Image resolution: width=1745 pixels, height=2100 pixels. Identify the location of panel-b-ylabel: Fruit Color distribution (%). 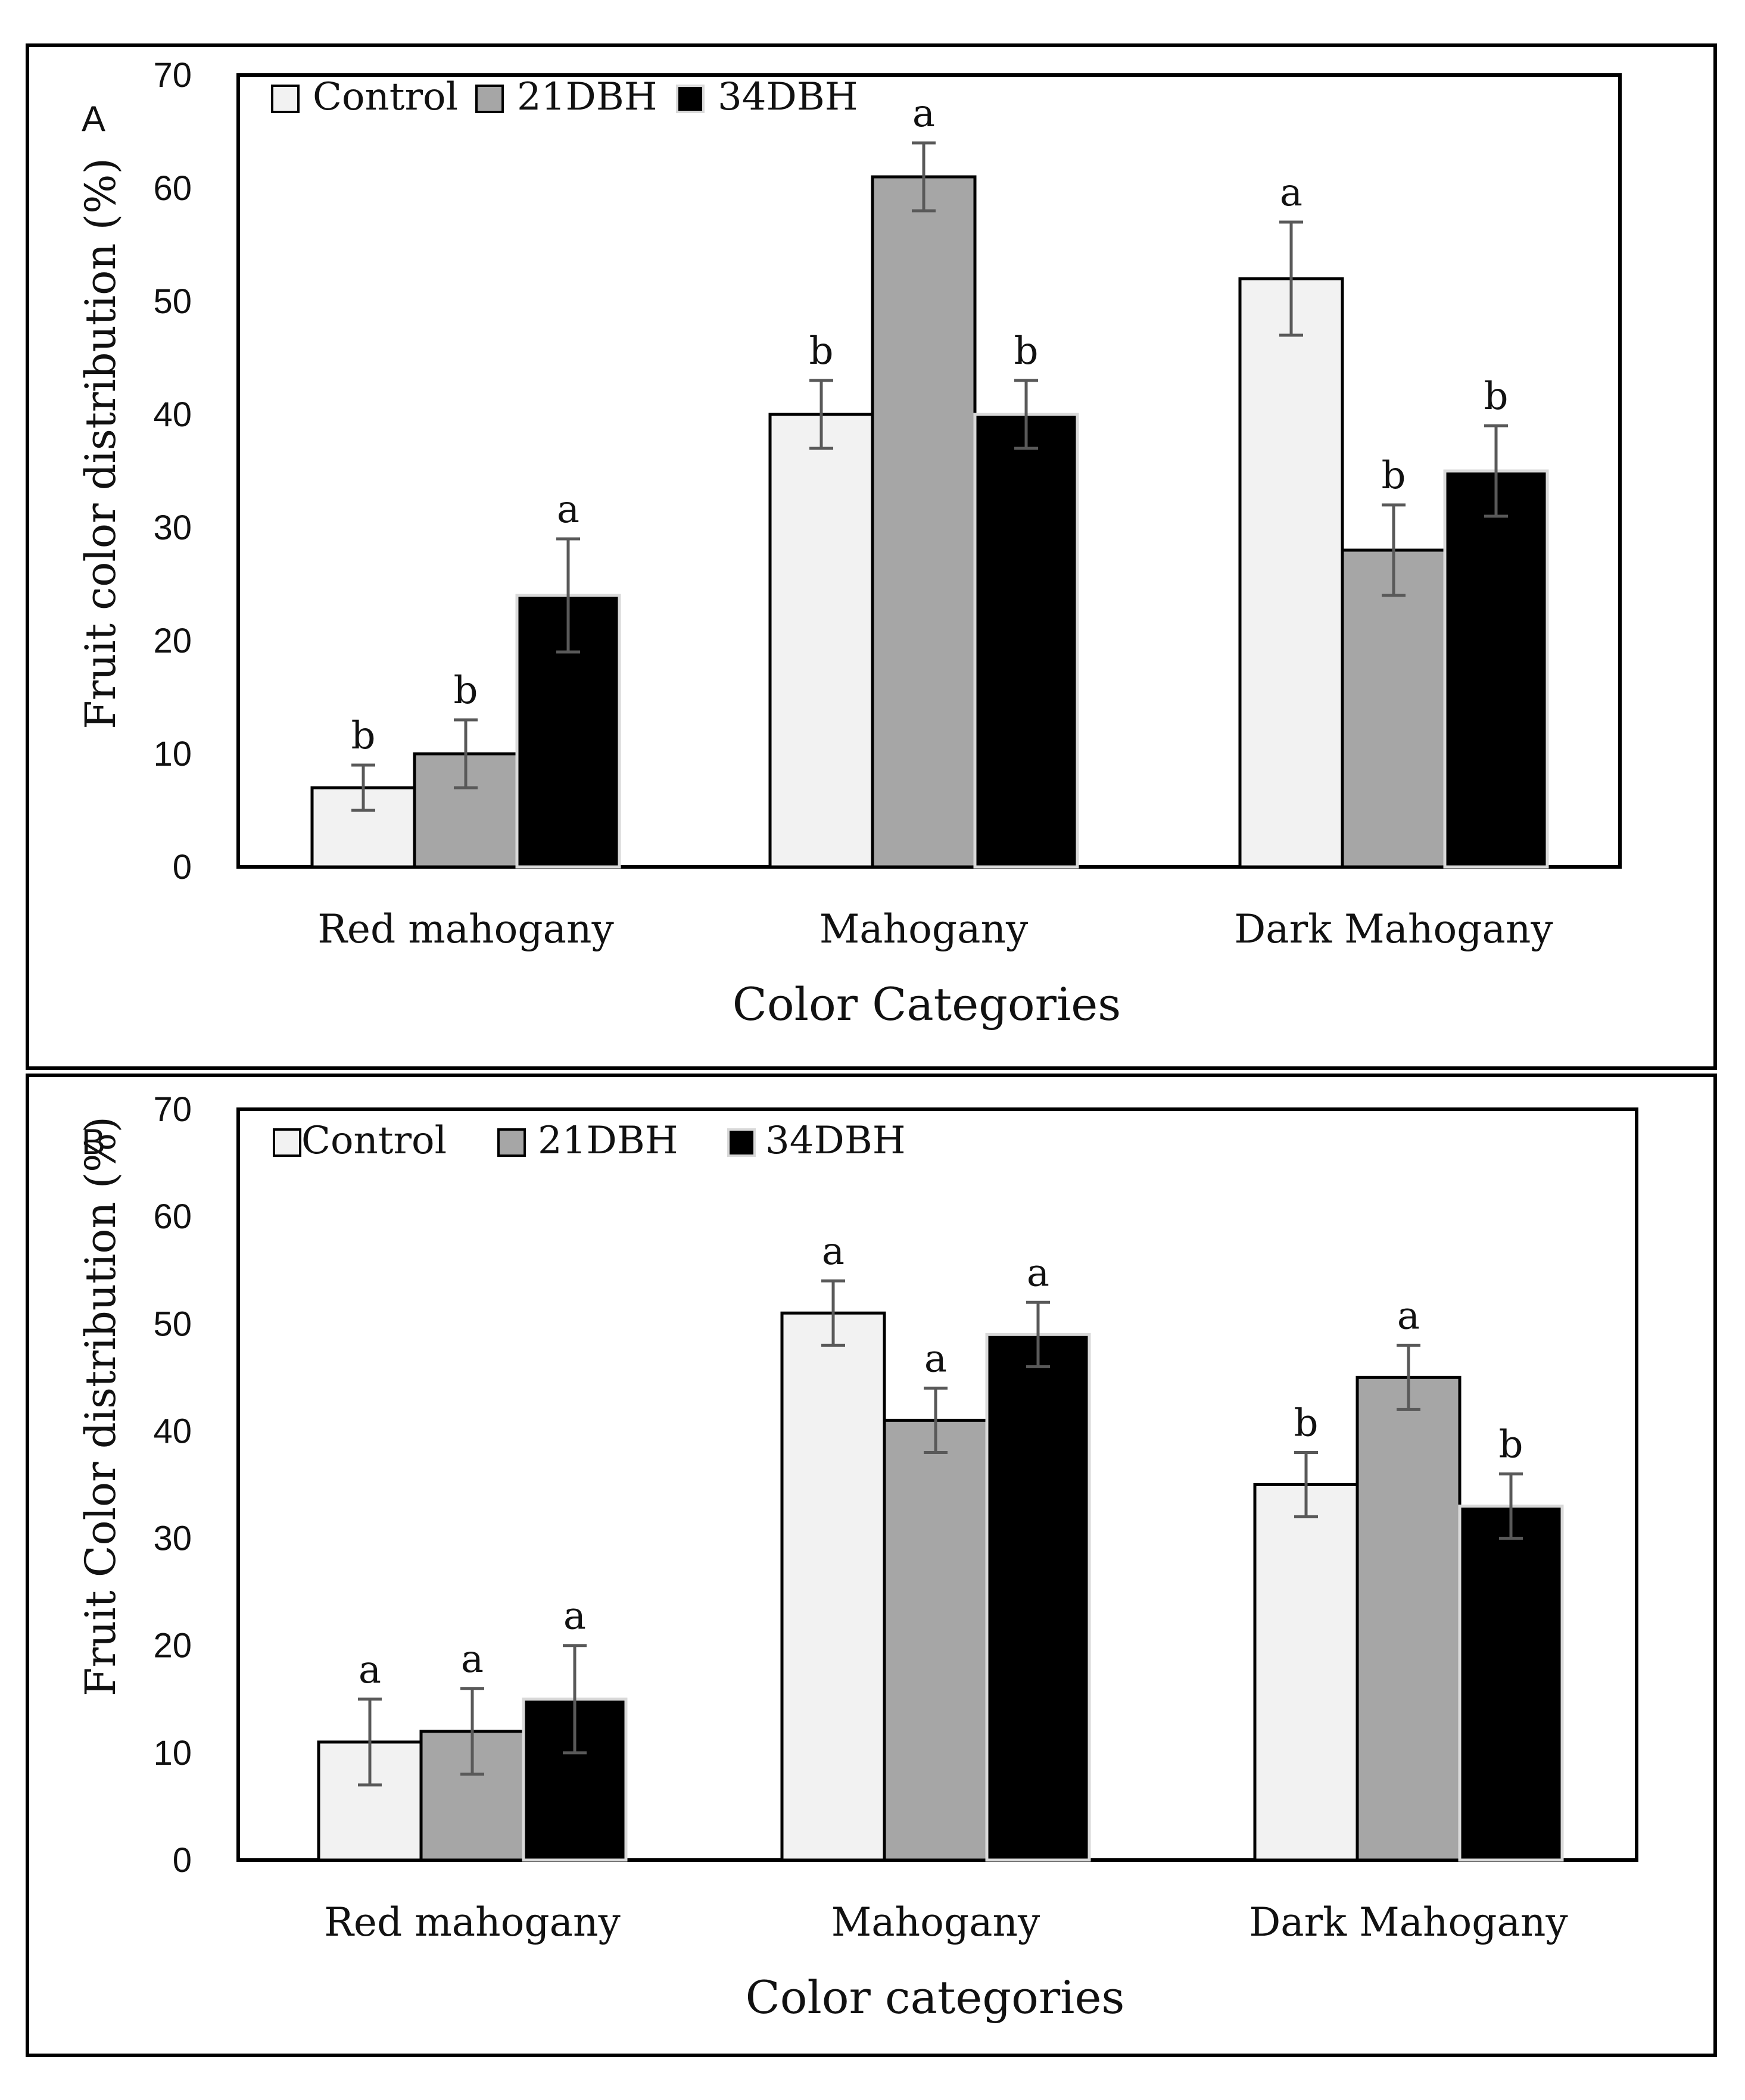
(100, 1406).